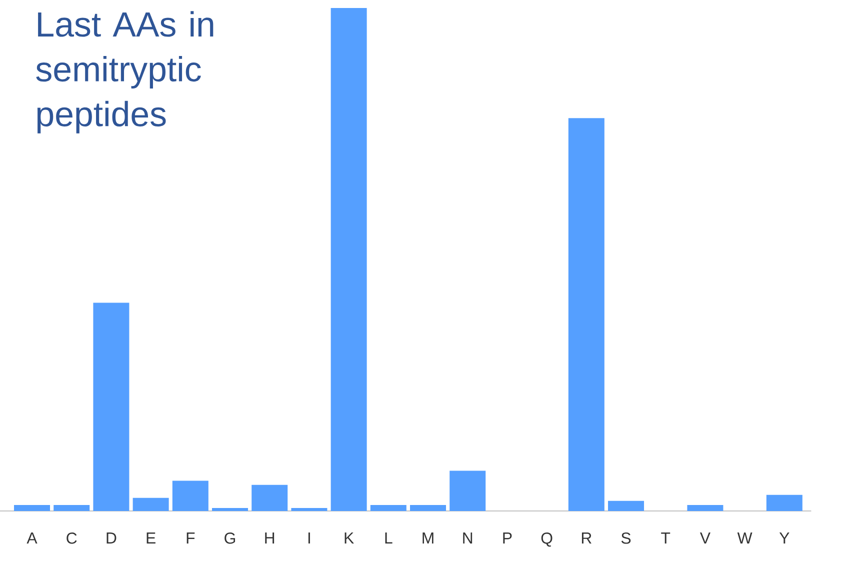  I want to click on x-tick-label: A, so click(32, 538).